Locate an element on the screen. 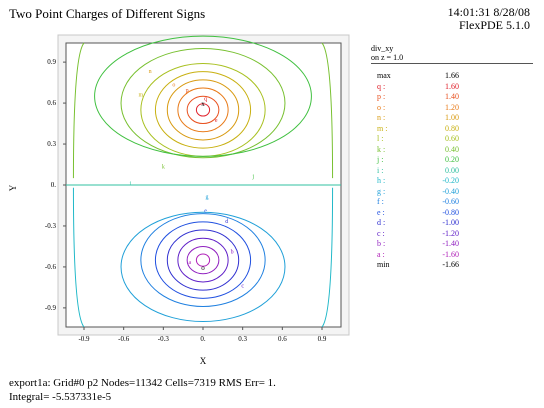 The width and height of the screenshot is (544, 408). legend-level: b : -1.40 is located at coordinates (437, 244).